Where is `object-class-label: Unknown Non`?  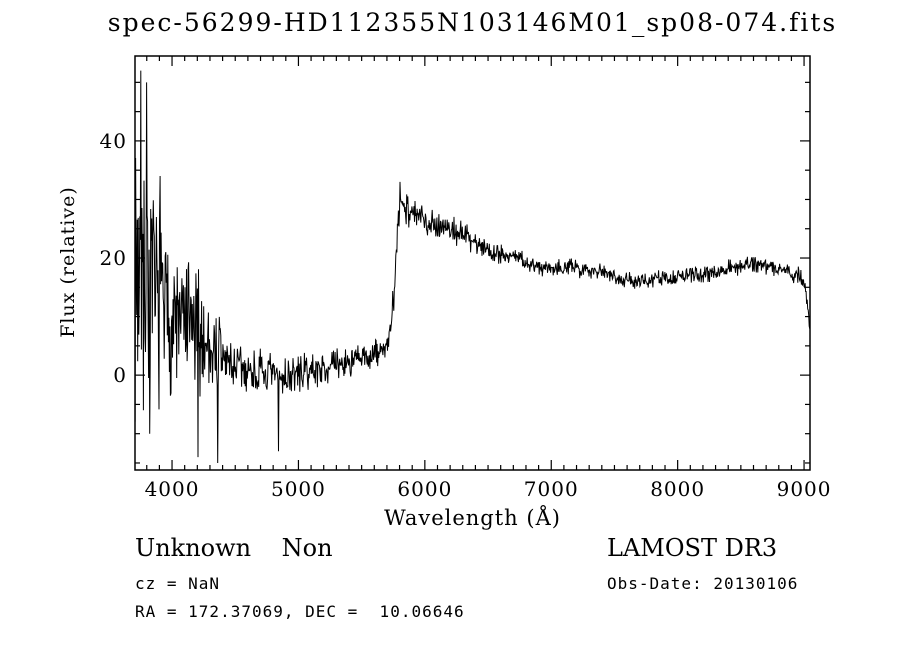
object-class-label: Unknown Non is located at coordinates (234, 548).